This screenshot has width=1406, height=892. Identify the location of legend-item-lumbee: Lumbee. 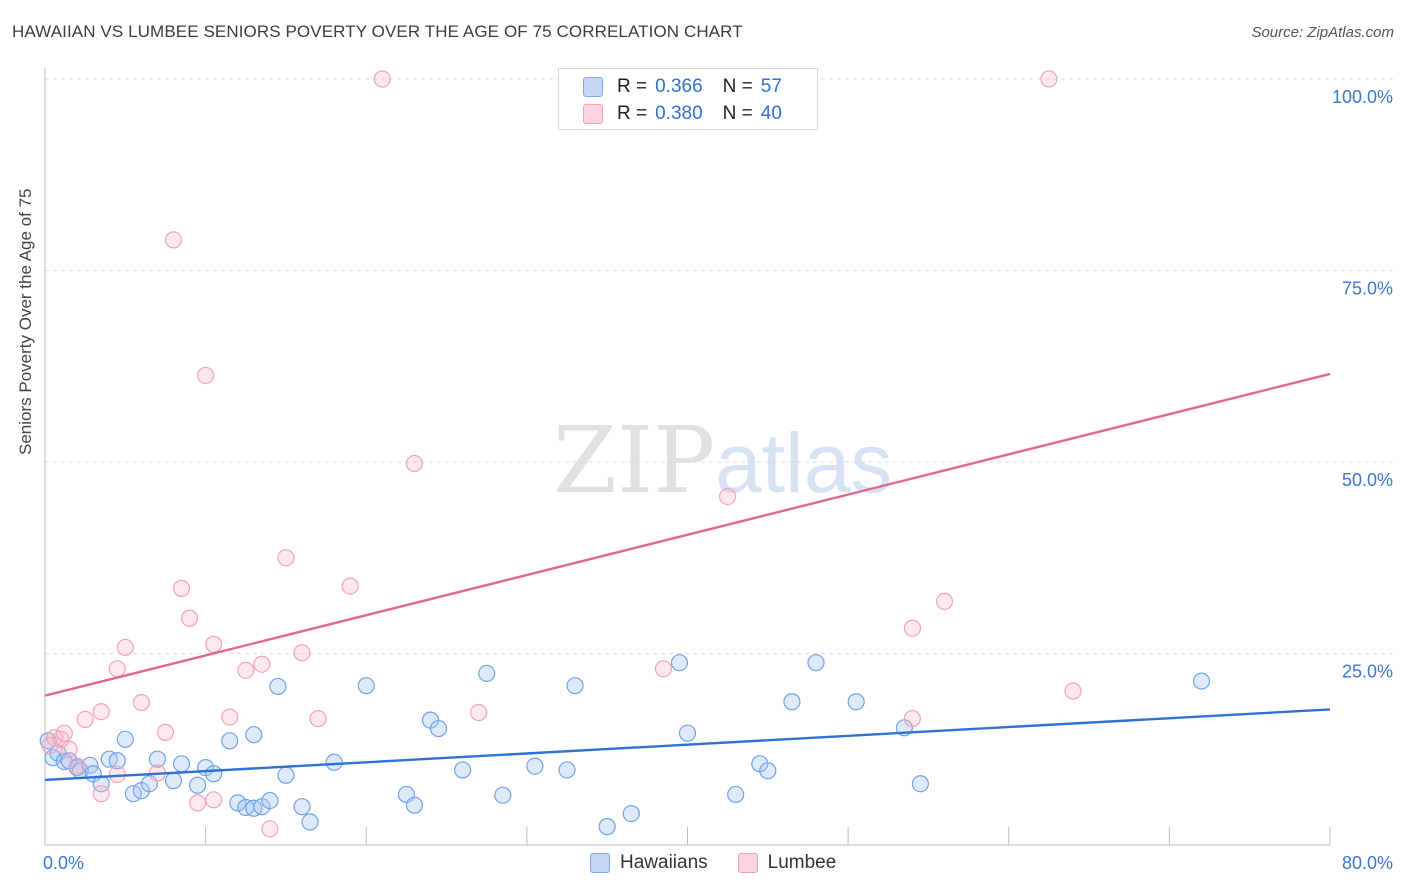
(787, 863).